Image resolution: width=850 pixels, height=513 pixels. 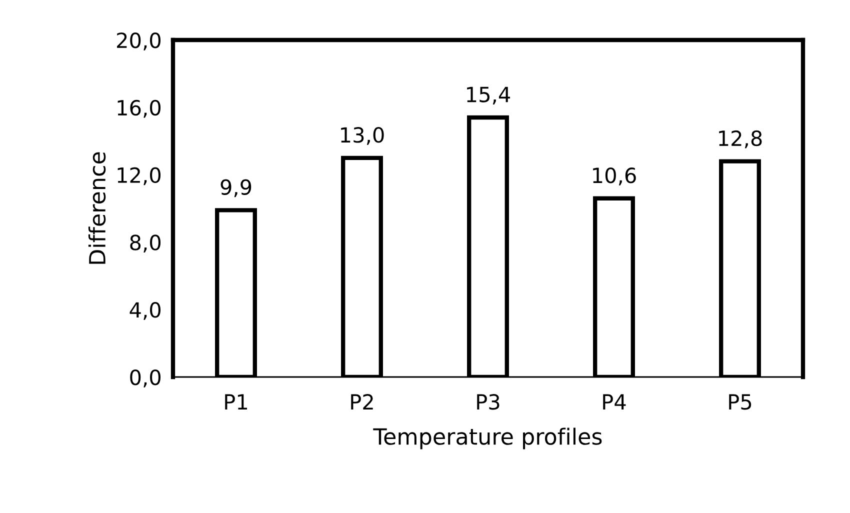 I want to click on y-tick-label: 8,0, so click(x=145, y=243).